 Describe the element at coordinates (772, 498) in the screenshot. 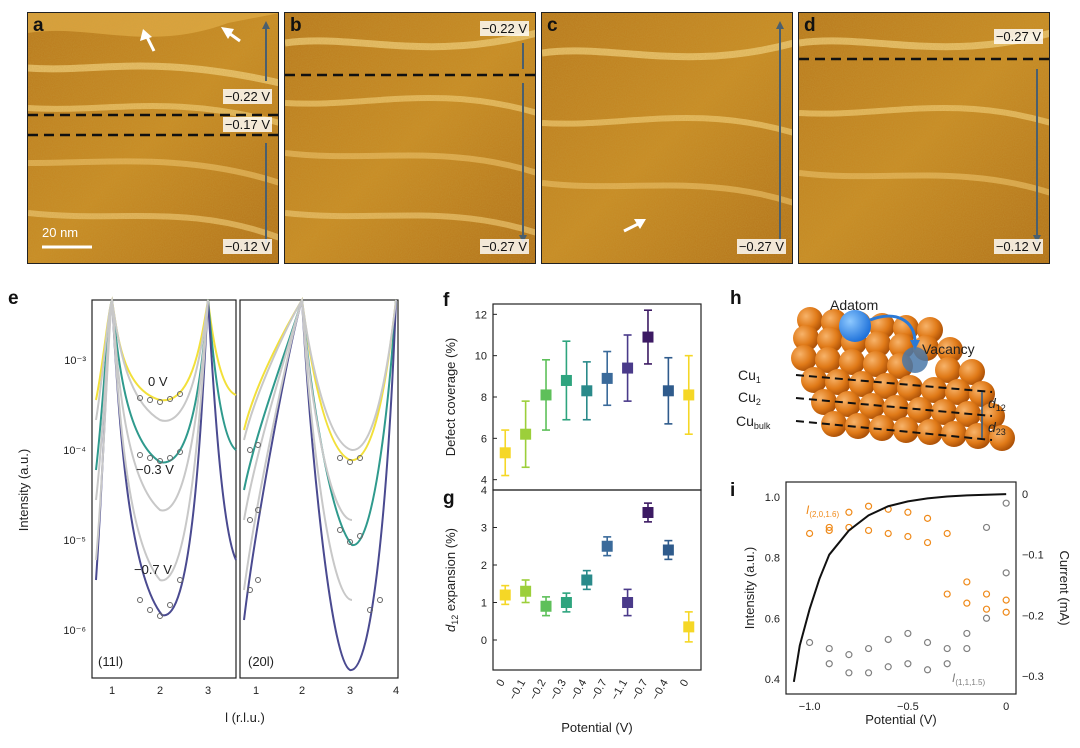

I see `i-ytick: 1.0` at that location.